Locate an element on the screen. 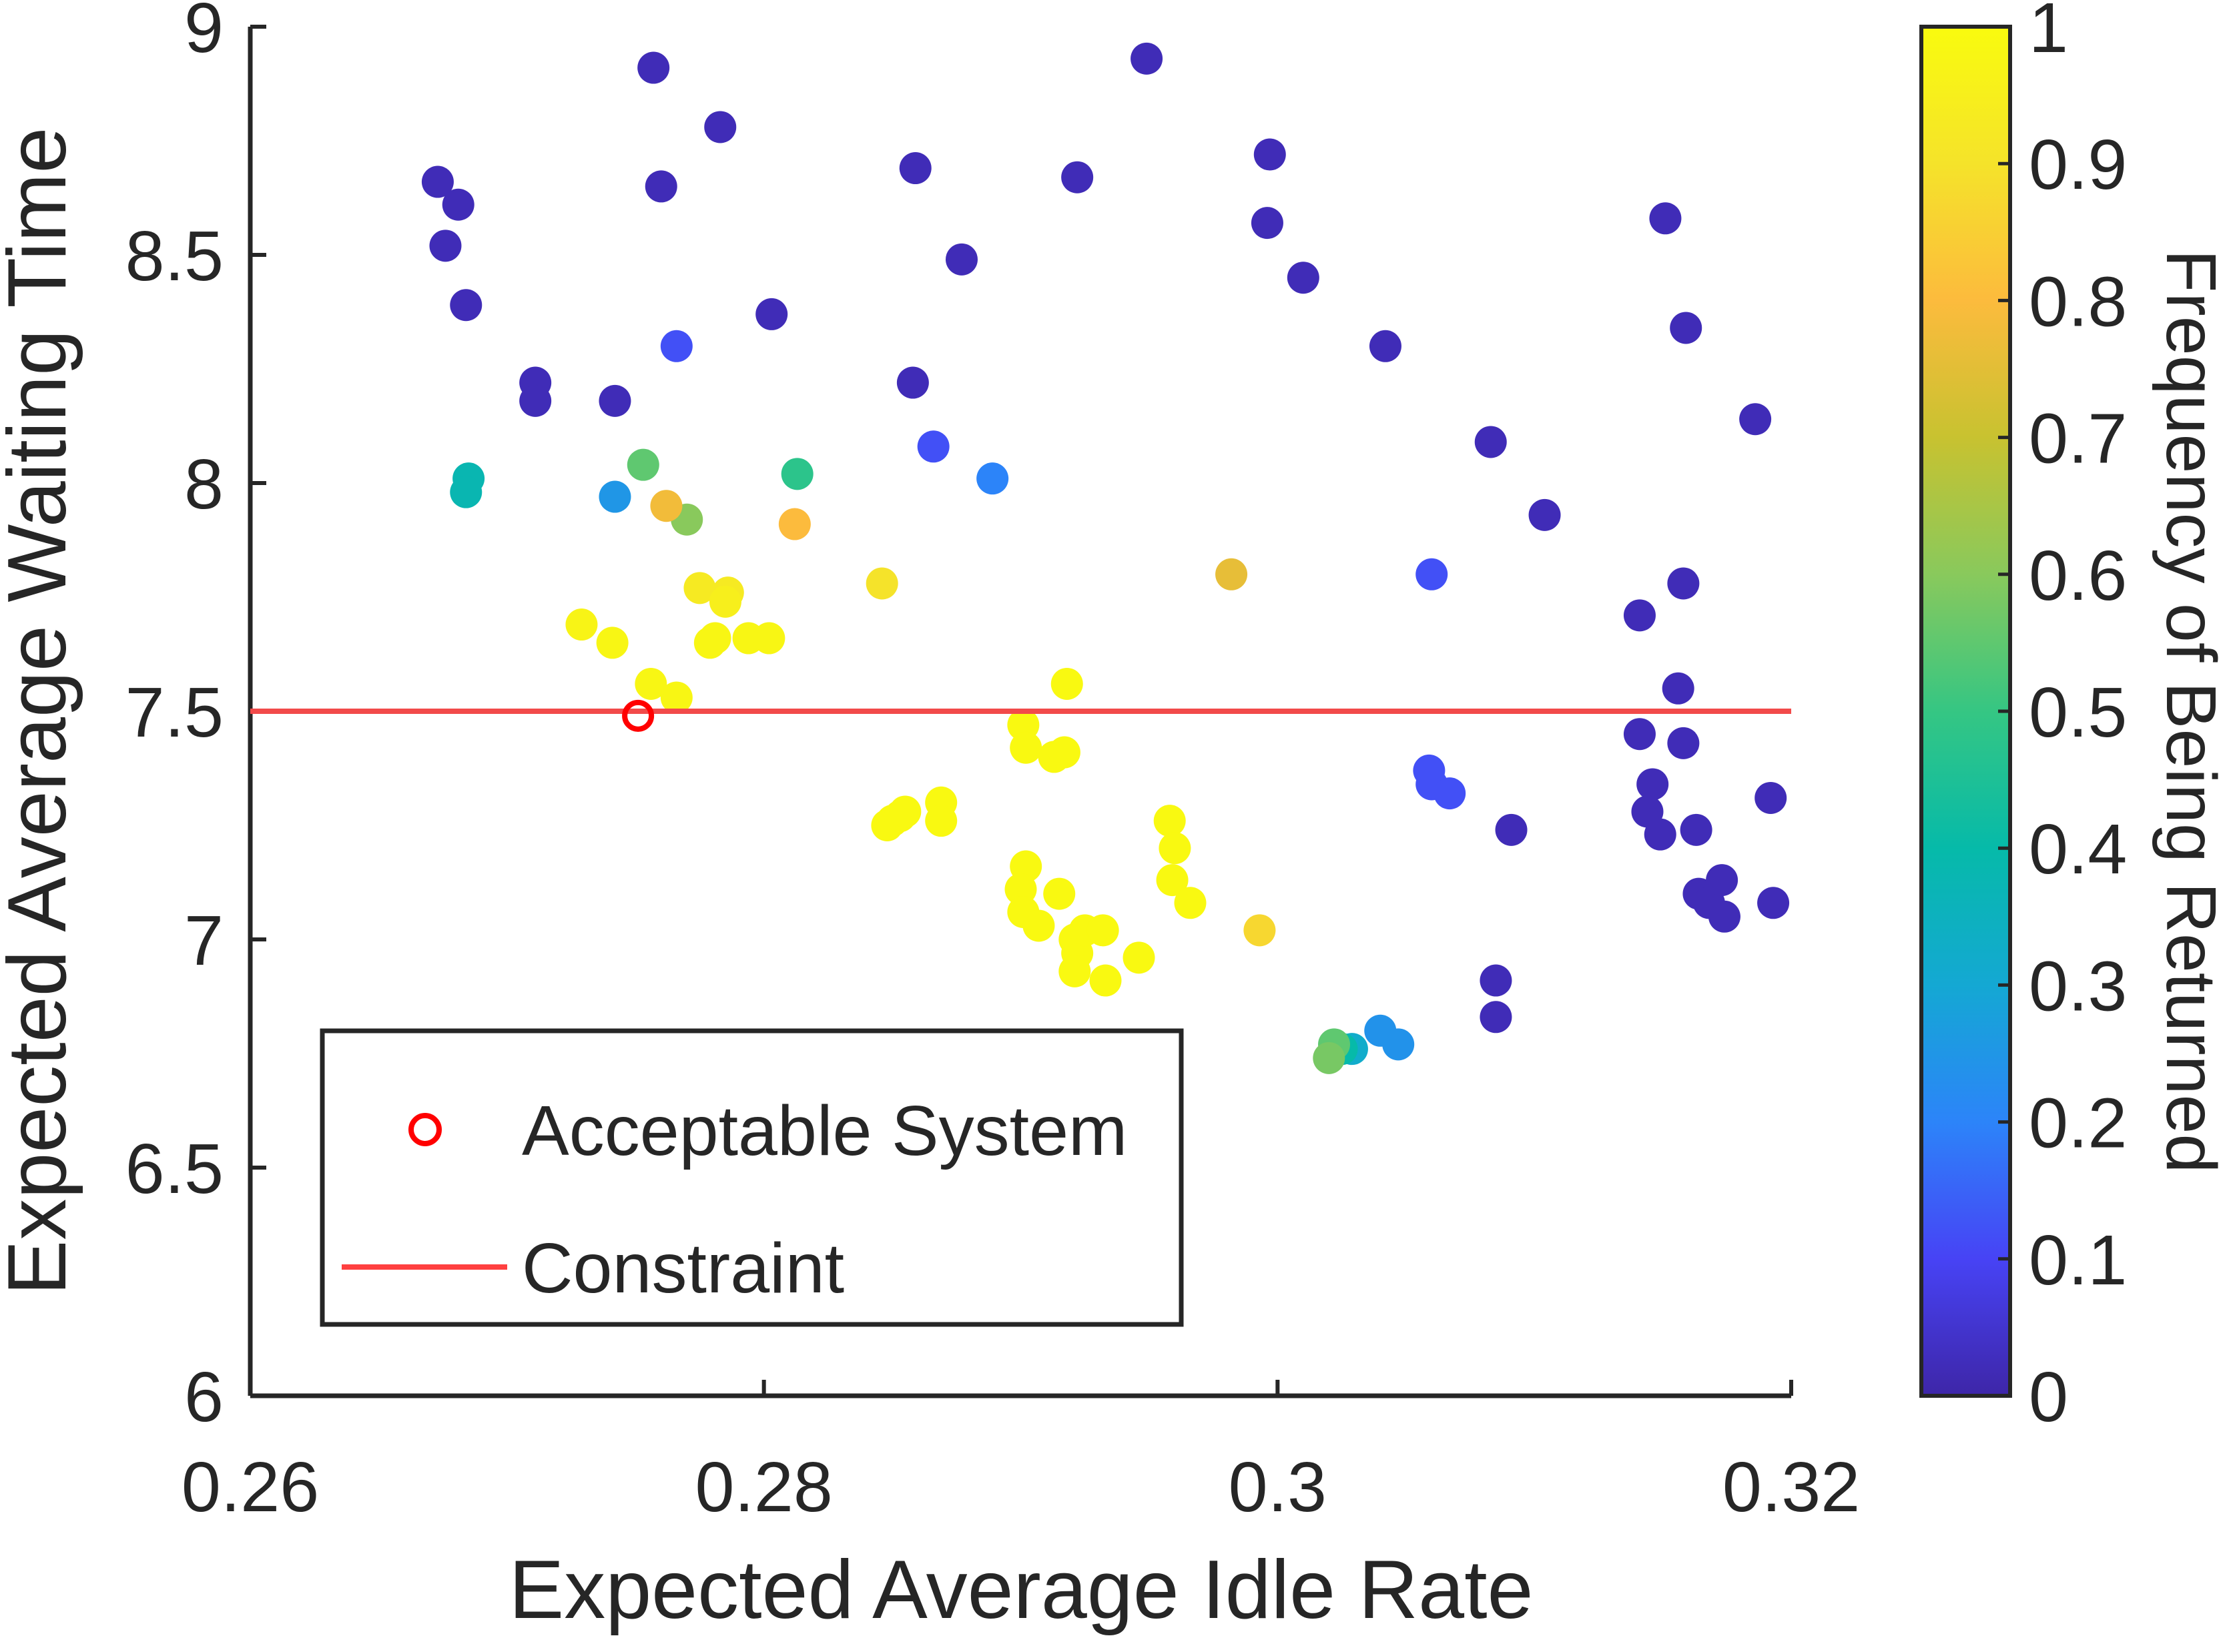  legend-box is located at coordinates (752, 1177).